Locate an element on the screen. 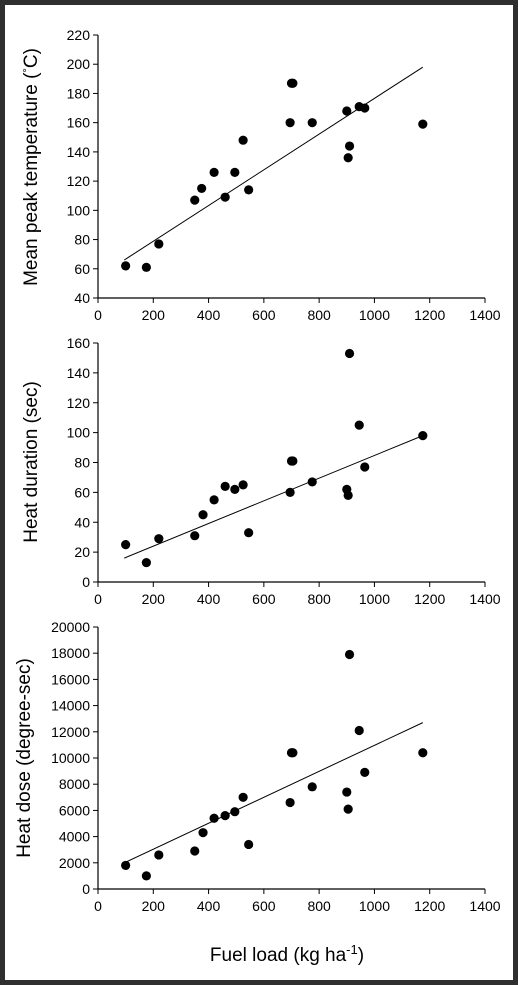  y-axis-label: Mean peak temperature (°C) is located at coordinates (31, 167).